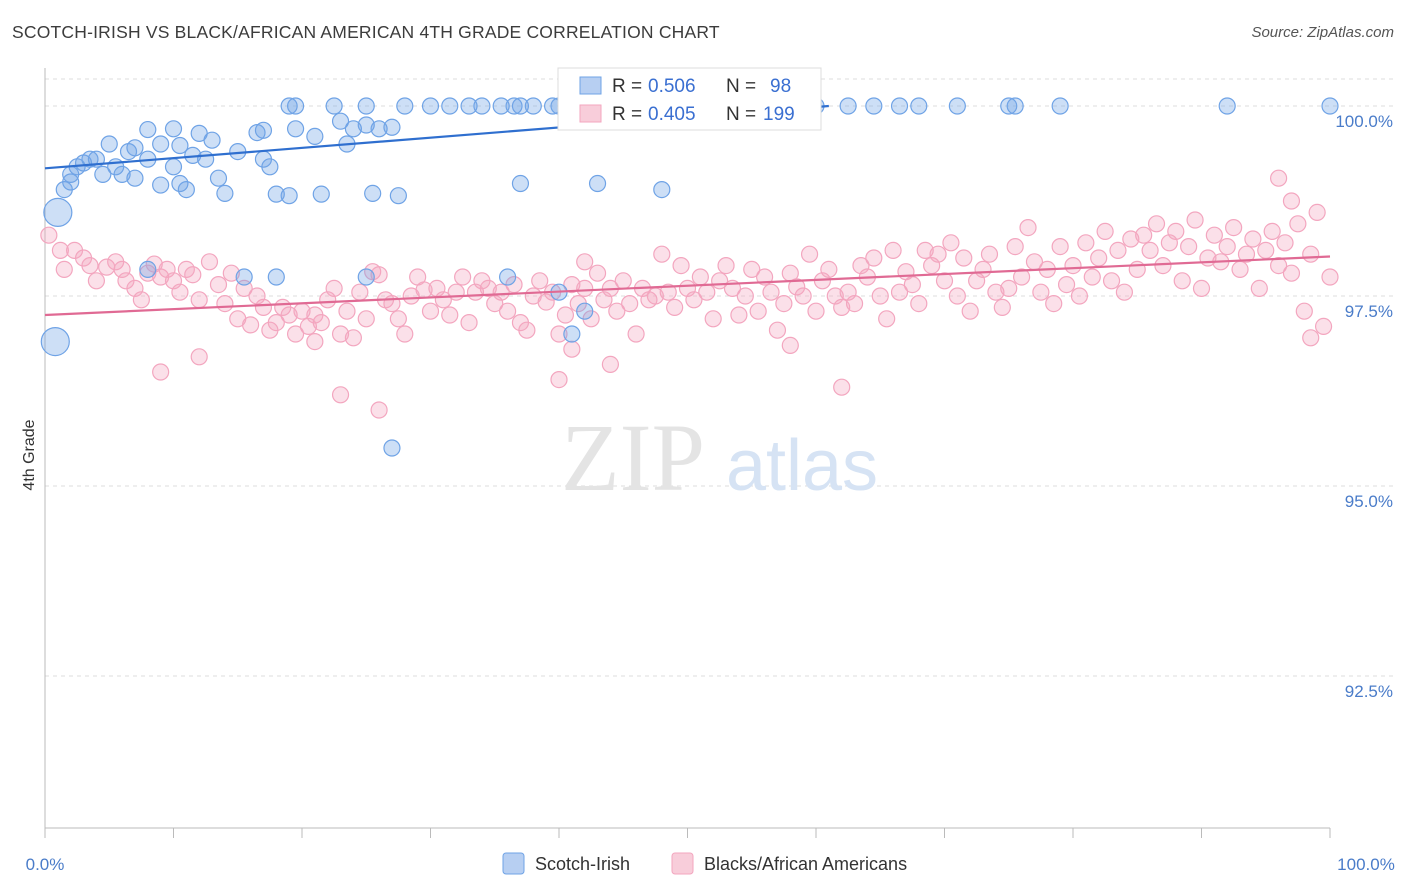  Describe the element at coordinates (741, 86) in the screenshot. I see `stats-n-label-1: N =` at that location.